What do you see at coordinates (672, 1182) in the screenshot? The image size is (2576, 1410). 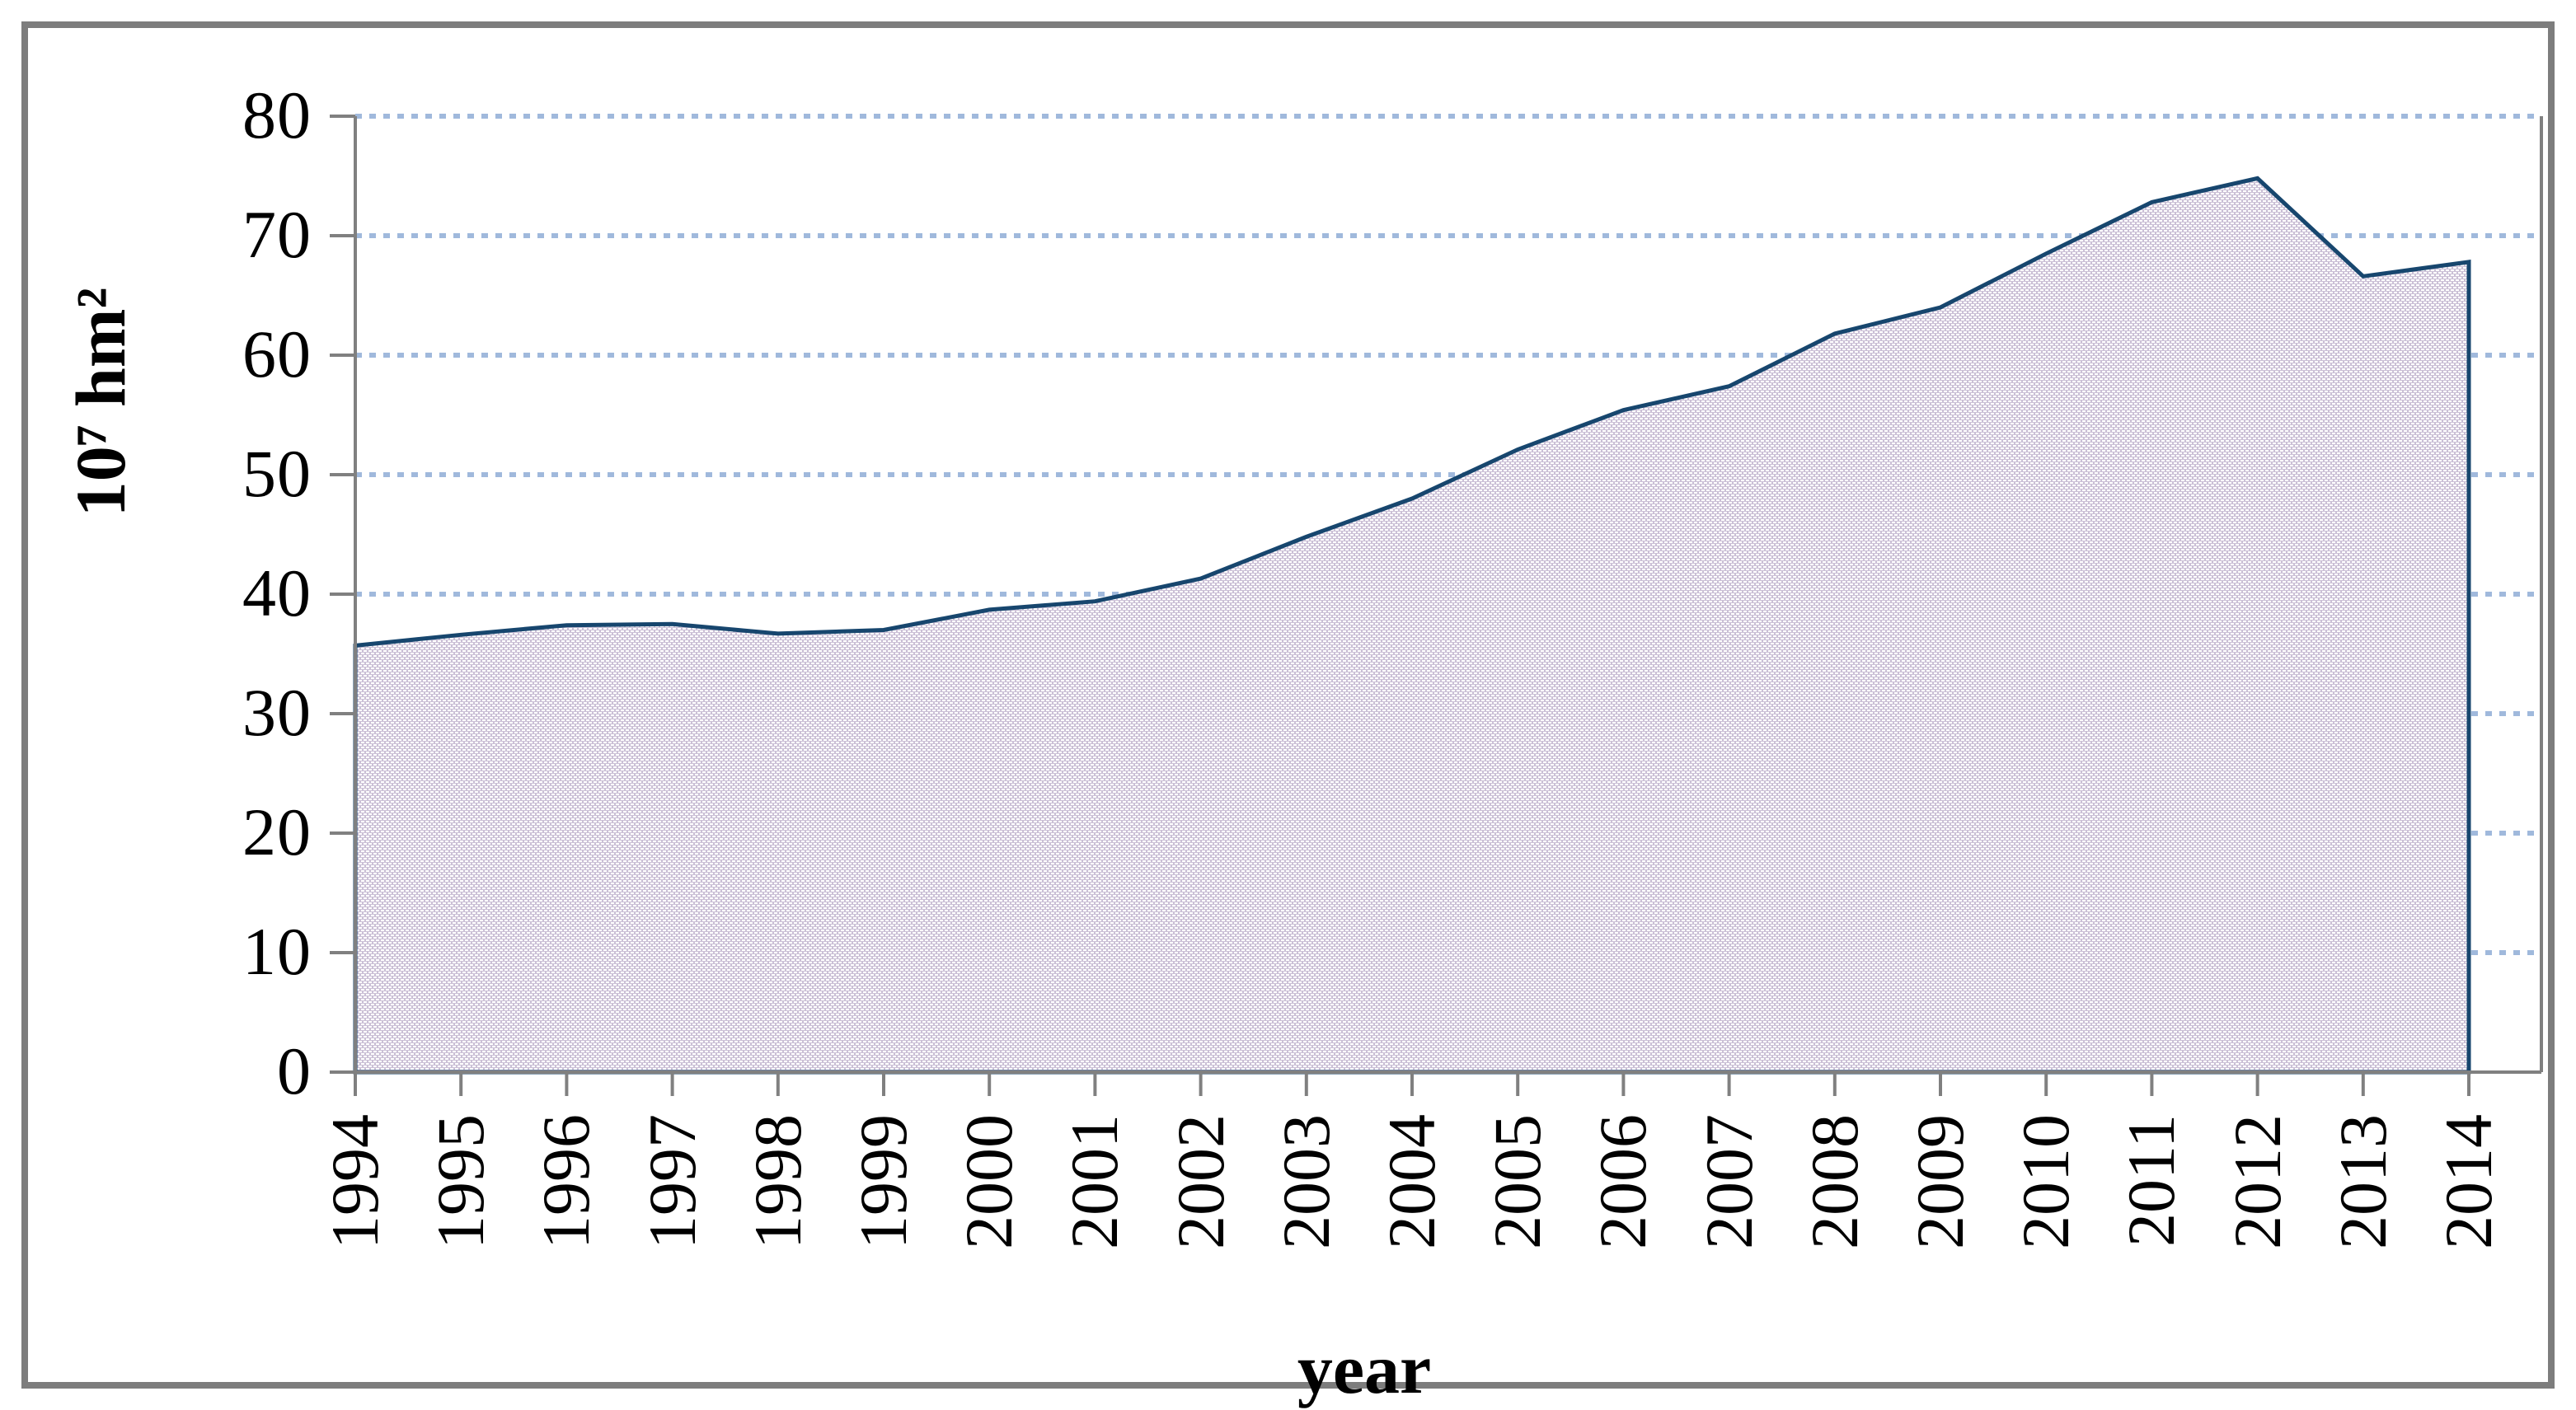 I see `x-tick-label: 1997` at bounding box center [672, 1182].